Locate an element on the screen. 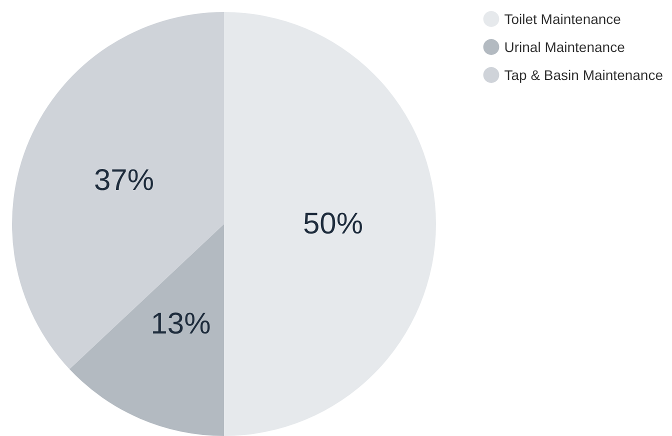  data-label: 13% is located at coordinates (180, 324).